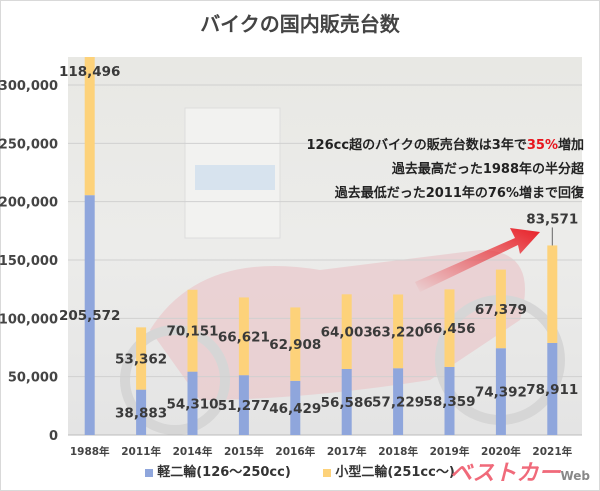 The height and width of the screenshot is (491, 600). Describe the element at coordinates (450, 451) in the screenshot. I see `x-tick-label: 2019年` at that location.